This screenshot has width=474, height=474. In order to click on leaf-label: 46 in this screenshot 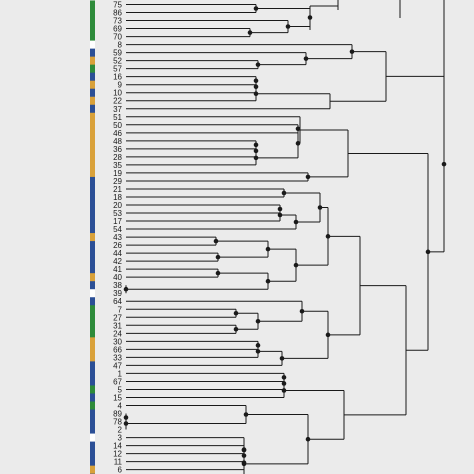, I will do `click(117, 133)`.